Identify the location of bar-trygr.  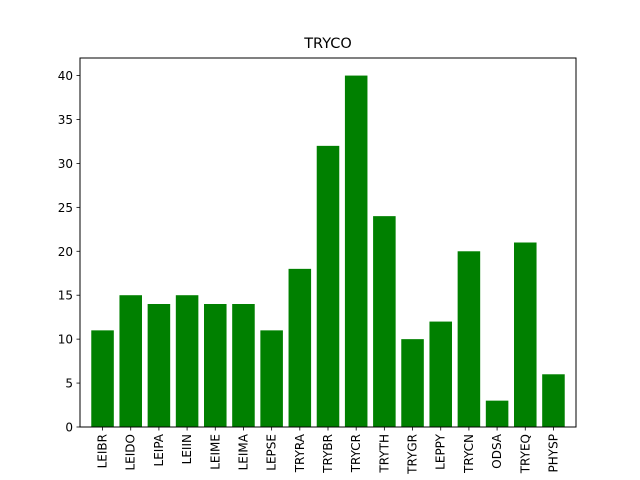
(412, 383).